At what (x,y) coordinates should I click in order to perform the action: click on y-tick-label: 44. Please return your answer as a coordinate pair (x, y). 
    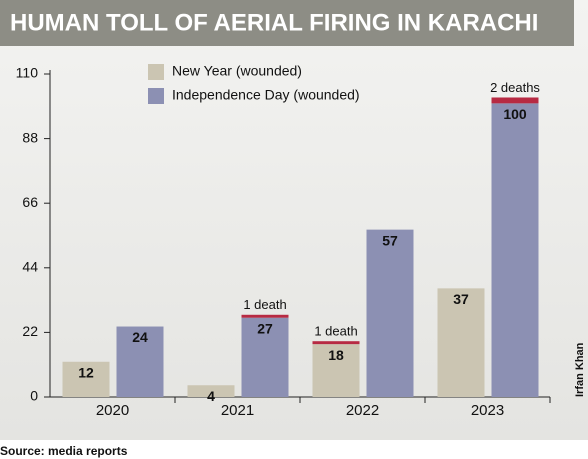
    Looking at the image, I should click on (30, 267).